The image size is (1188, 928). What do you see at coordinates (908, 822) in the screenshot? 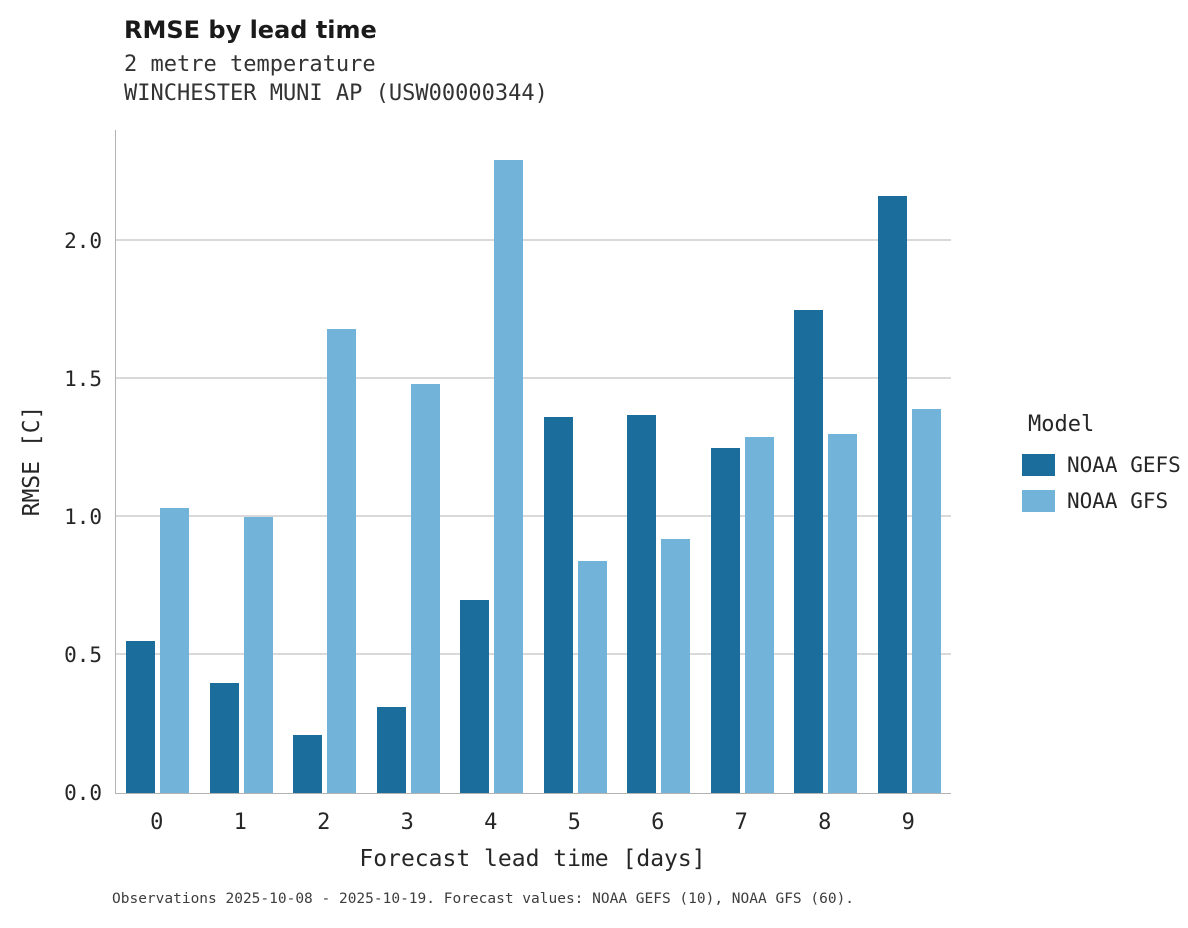
I see `x-tick-label: 9` at bounding box center [908, 822].